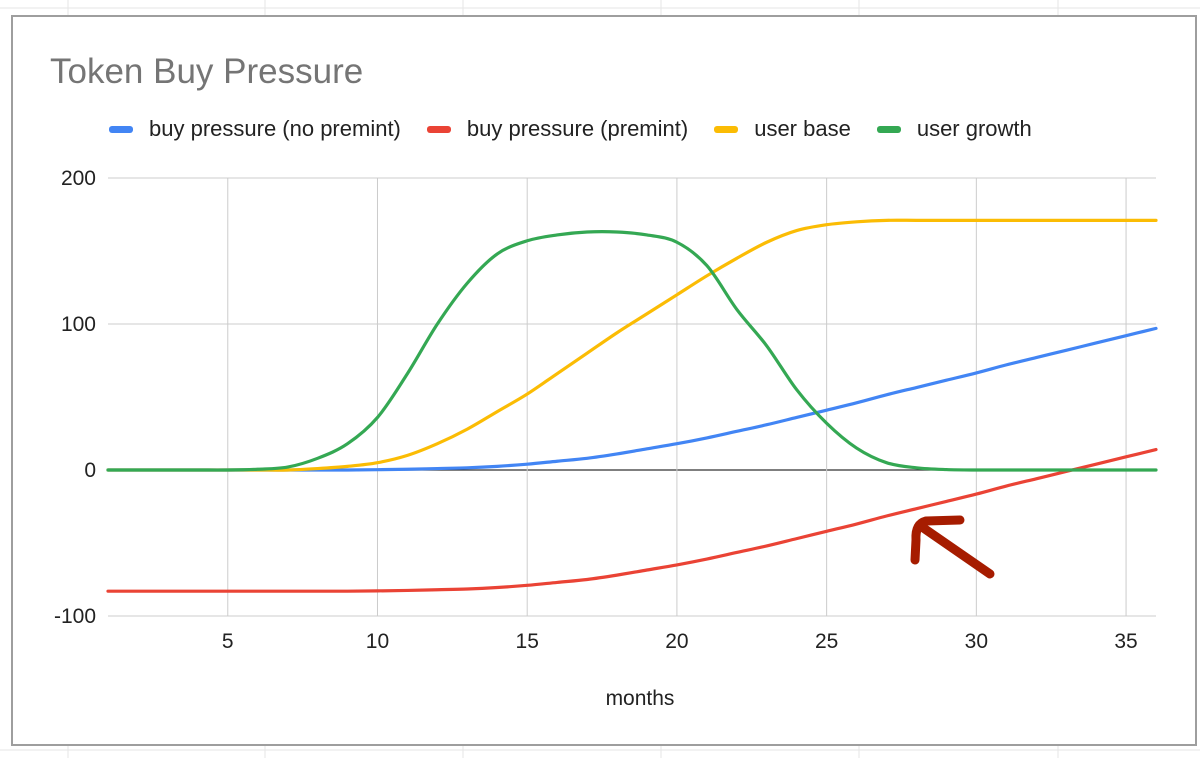 The image size is (1200, 758). I want to click on x-tick-label: 5, so click(228, 641).